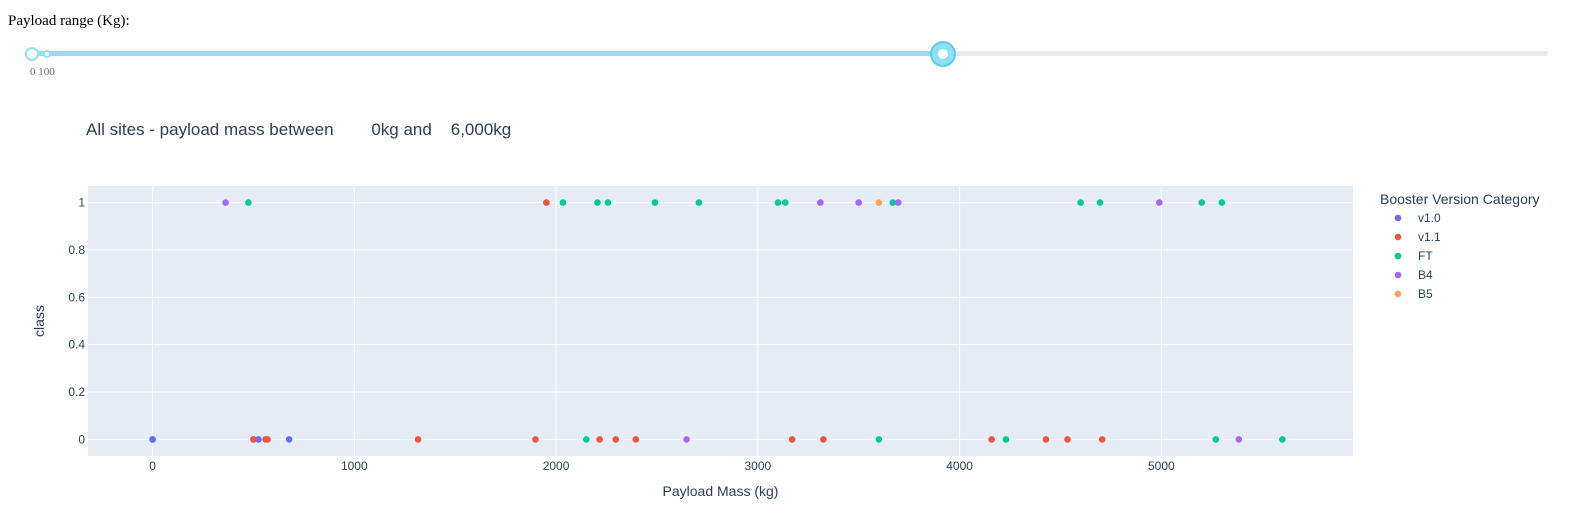 This screenshot has width=1569, height=522. What do you see at coordinates (1425, 275) in the screenshot?
I see `legend-label: B4` at bounding box center [1425, 275].